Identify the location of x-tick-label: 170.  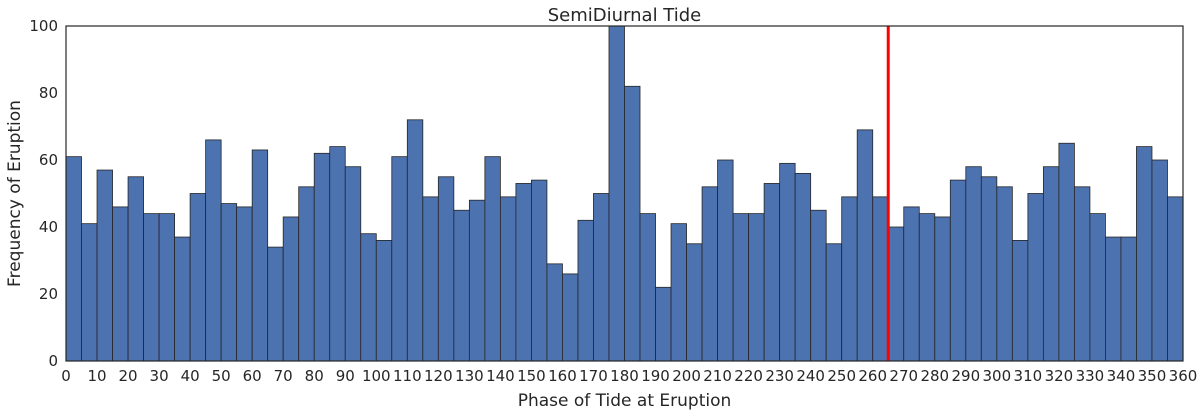
(593, 376).